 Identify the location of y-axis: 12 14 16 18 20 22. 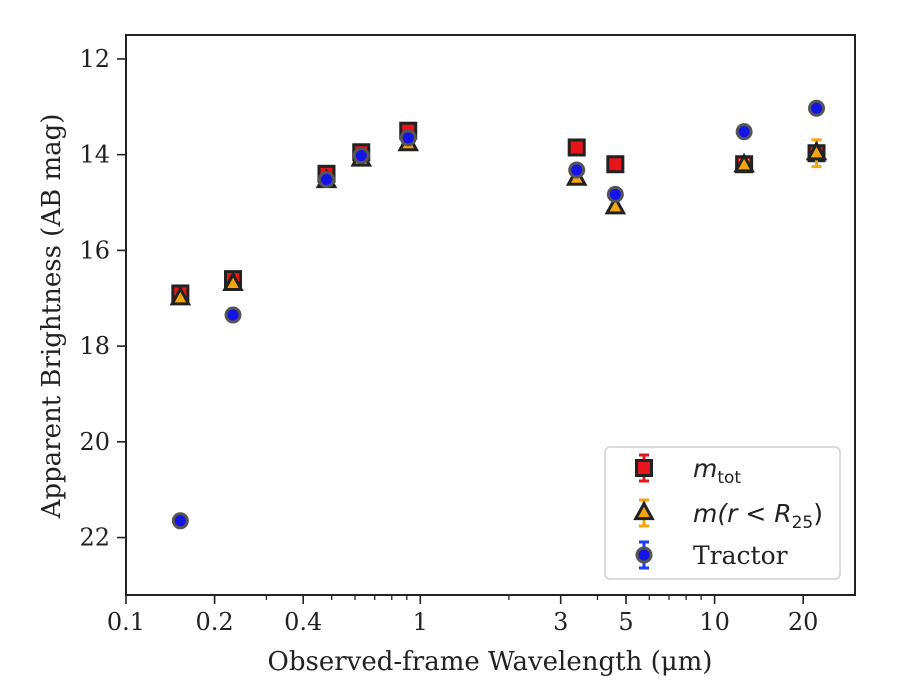
(102, 298).